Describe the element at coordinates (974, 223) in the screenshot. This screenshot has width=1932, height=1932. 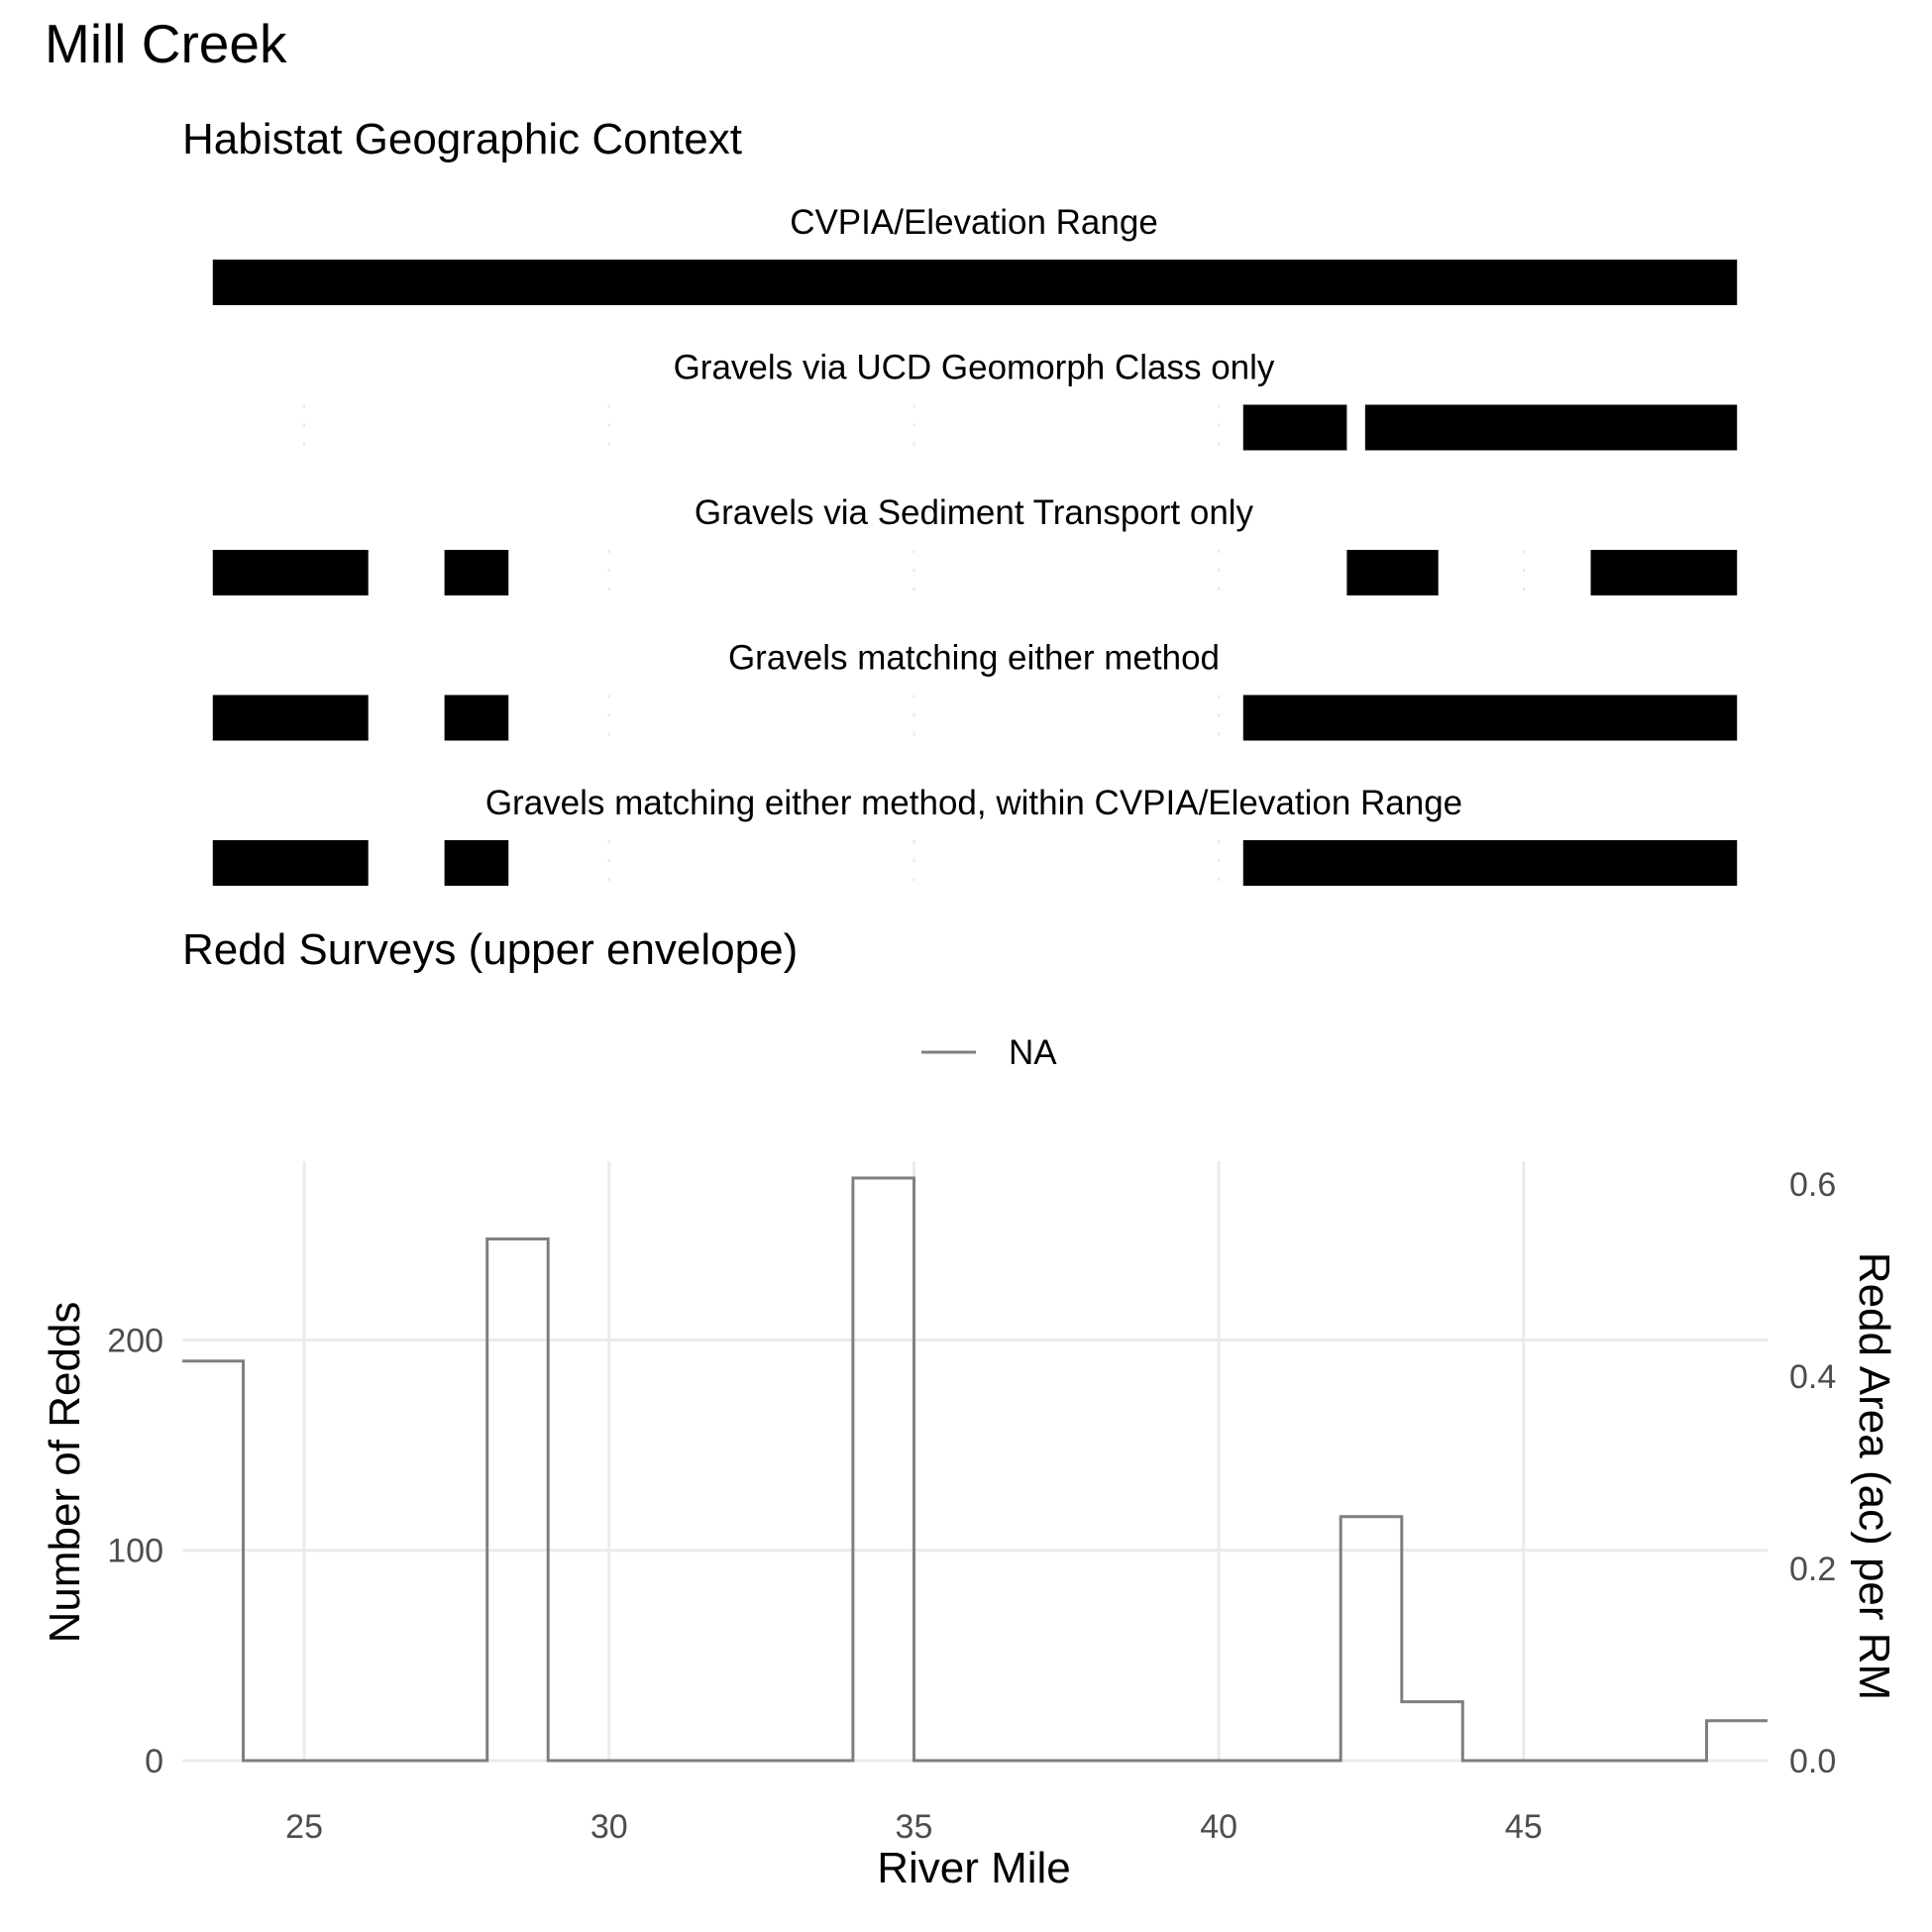
I see `facet-label: CVPIA/Elevation Range` at that location.